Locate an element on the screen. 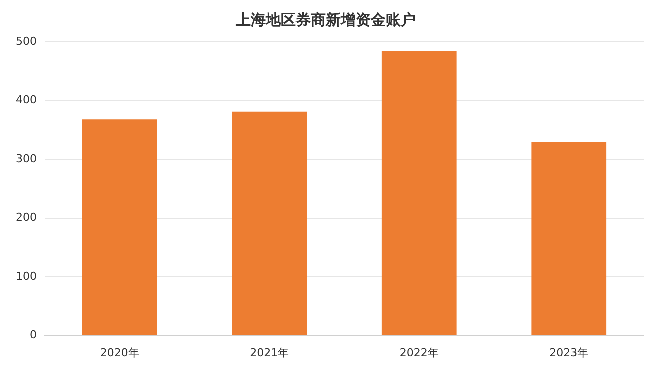 The image size is (660, 371). y-tick-label: 500 is located at coordinates (26, 41).